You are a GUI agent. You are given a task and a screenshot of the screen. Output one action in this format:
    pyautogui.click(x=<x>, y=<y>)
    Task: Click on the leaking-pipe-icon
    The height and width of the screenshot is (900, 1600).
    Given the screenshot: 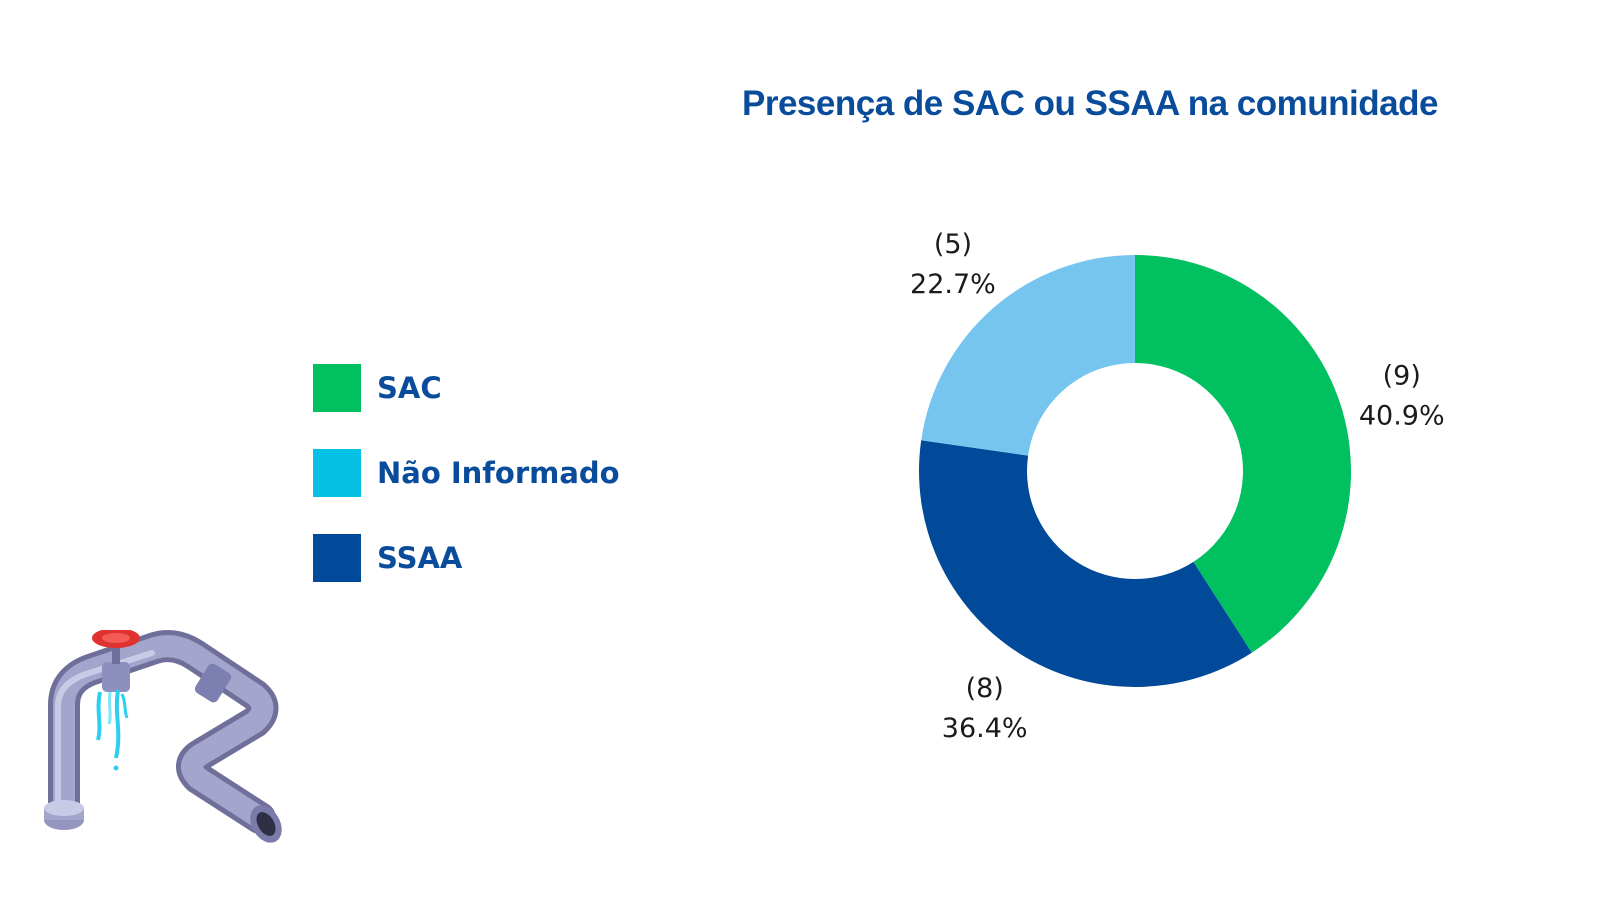 What is the action you would take?
    pyautogui.click(x=163, y=736)
    